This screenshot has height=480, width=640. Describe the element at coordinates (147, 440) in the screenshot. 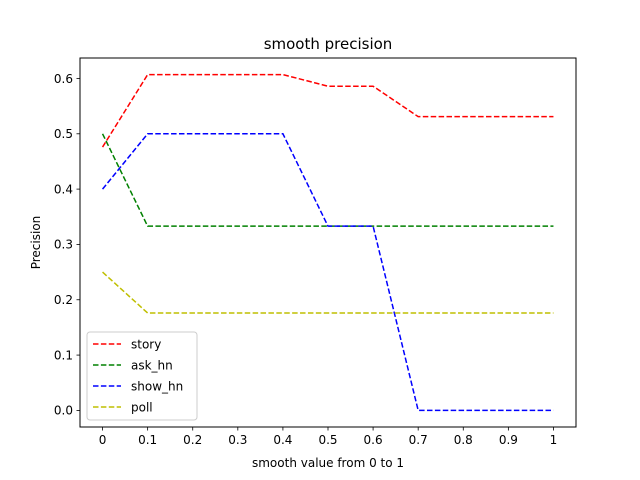

I see `x-tick-label: 0.1` at that location.